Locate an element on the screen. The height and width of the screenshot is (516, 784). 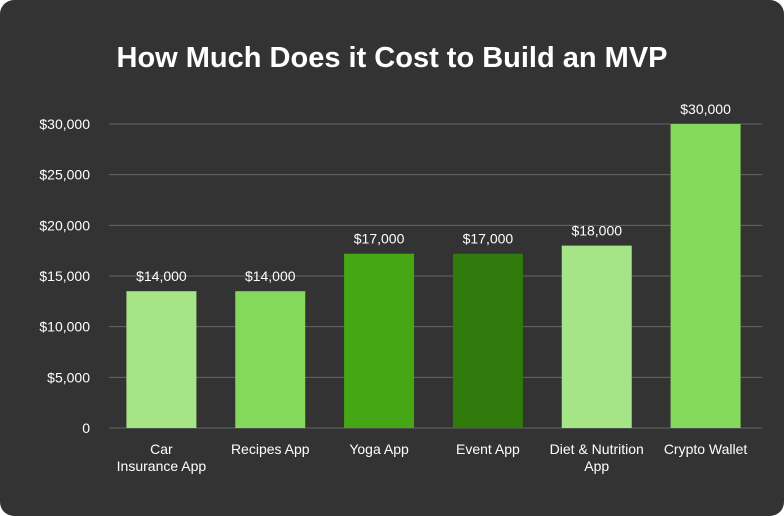
x-tick-label: Recipes App is located at coordinates (270, 449).